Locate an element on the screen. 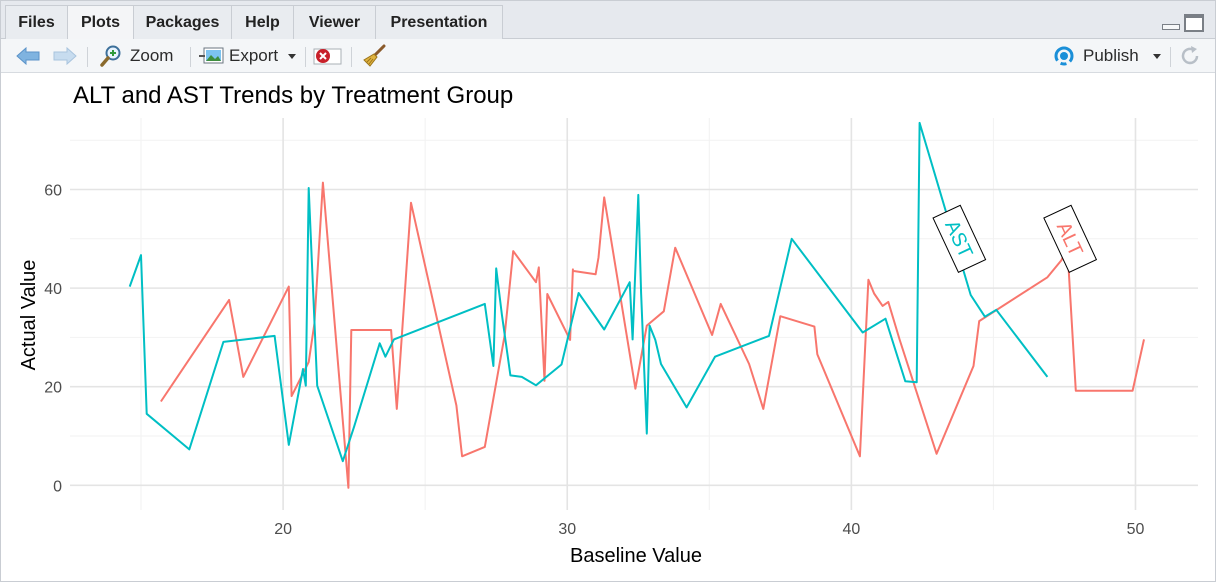  forward-button is located at coordinates (65, 56).